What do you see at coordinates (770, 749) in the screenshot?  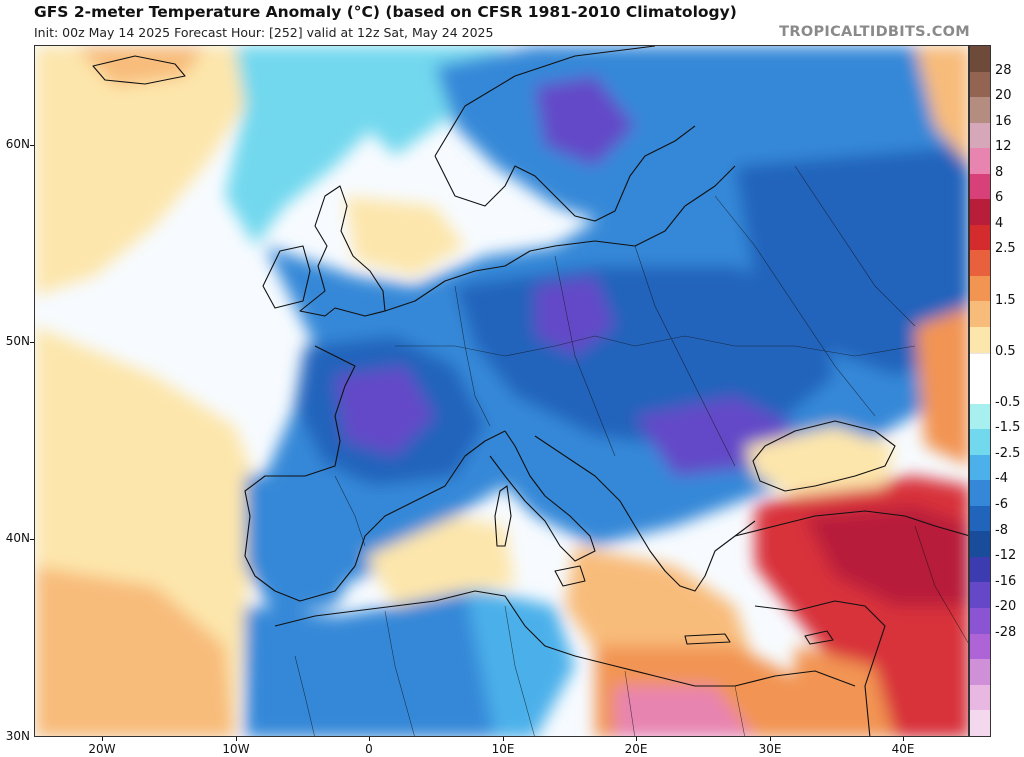 I see `lon-label-30e: 30E` at bounding box center [770, 749].